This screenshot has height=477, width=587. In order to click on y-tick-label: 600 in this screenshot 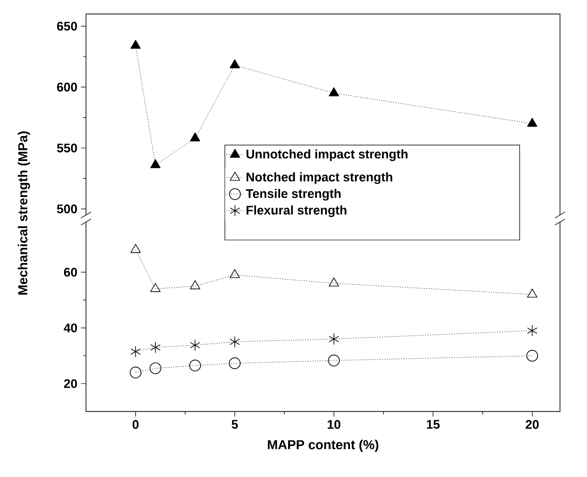, I will do `click(67, 87)`.